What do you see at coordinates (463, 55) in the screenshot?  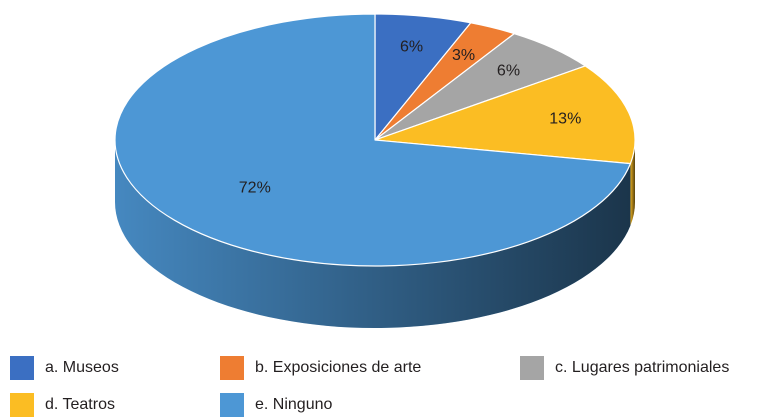 I see `data-label: 3%` at bounding box center [463, 55].